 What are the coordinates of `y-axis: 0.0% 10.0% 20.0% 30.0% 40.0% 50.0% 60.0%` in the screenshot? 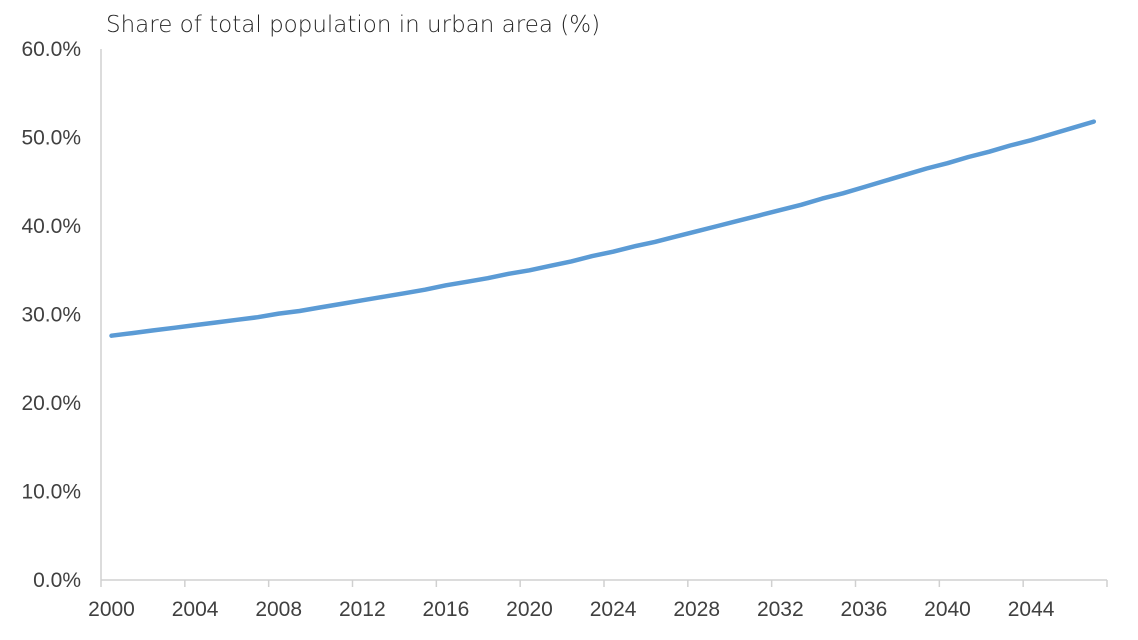 It's located at (61, 315).